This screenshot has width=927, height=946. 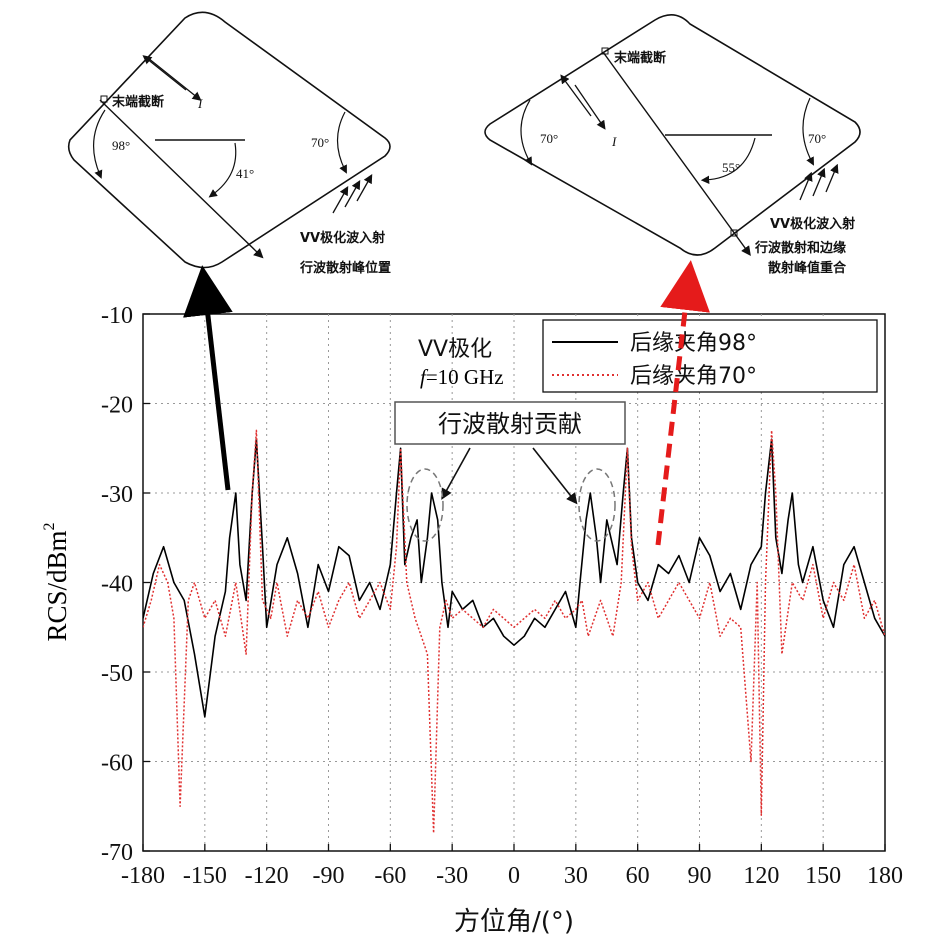 What do you see at coordinates (800, 248) in the screenshot?
I see `right-peak-label-line1: 行波散射和边缘` at bounding box center [800, 248].